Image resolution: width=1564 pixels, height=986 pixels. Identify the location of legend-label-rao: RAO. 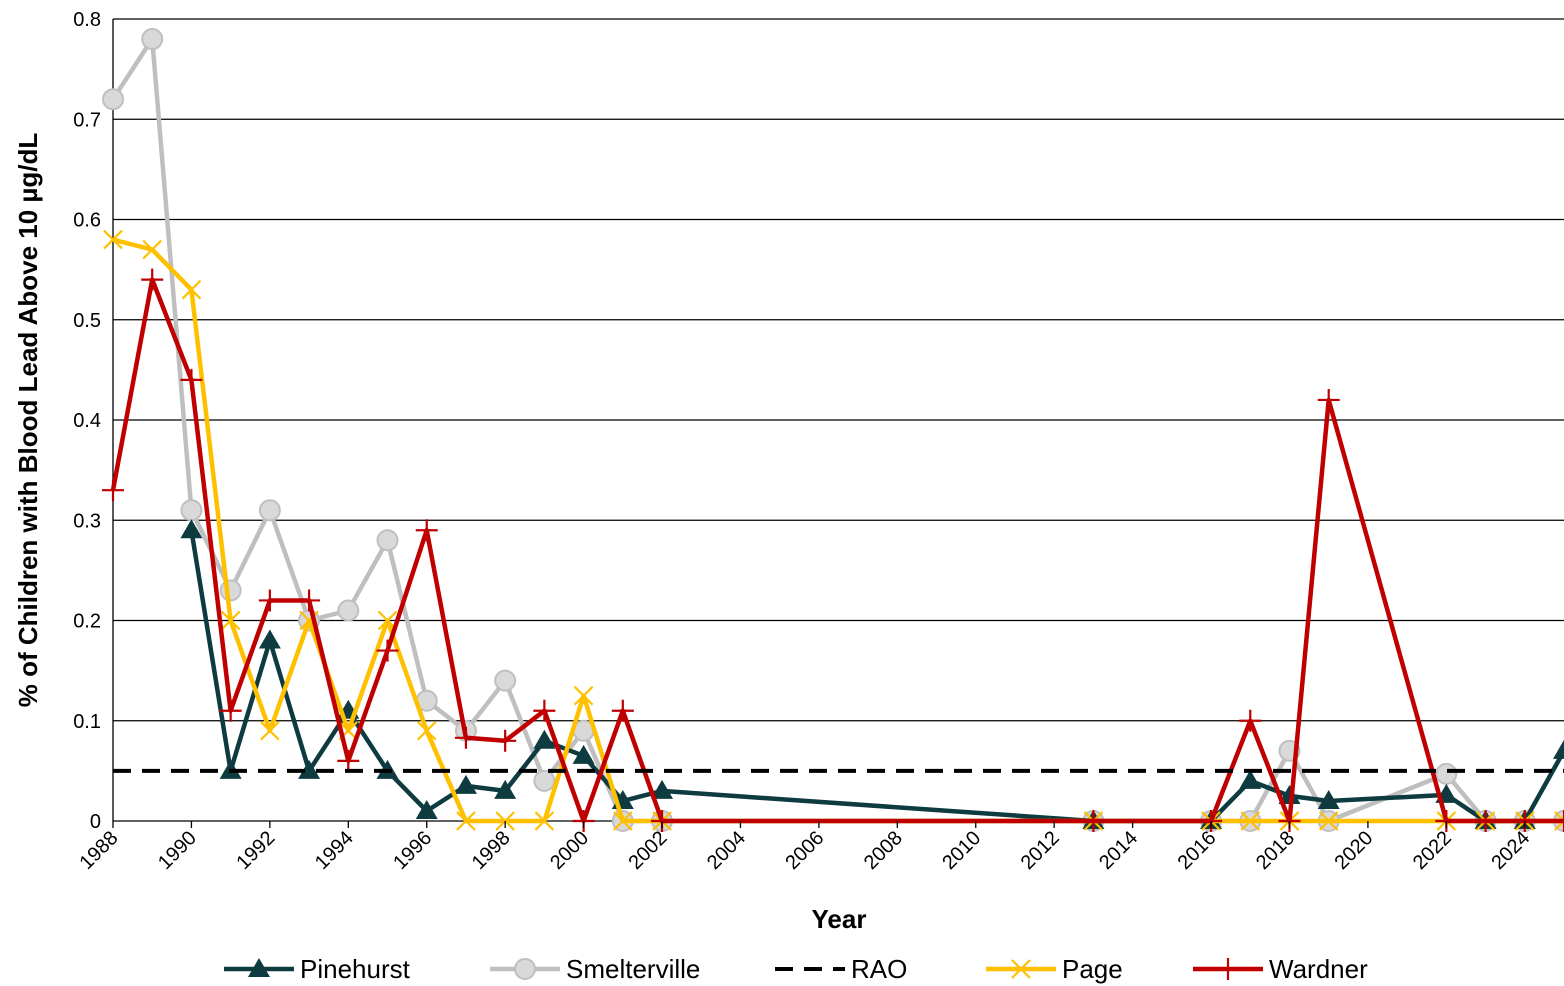
(879, 969).